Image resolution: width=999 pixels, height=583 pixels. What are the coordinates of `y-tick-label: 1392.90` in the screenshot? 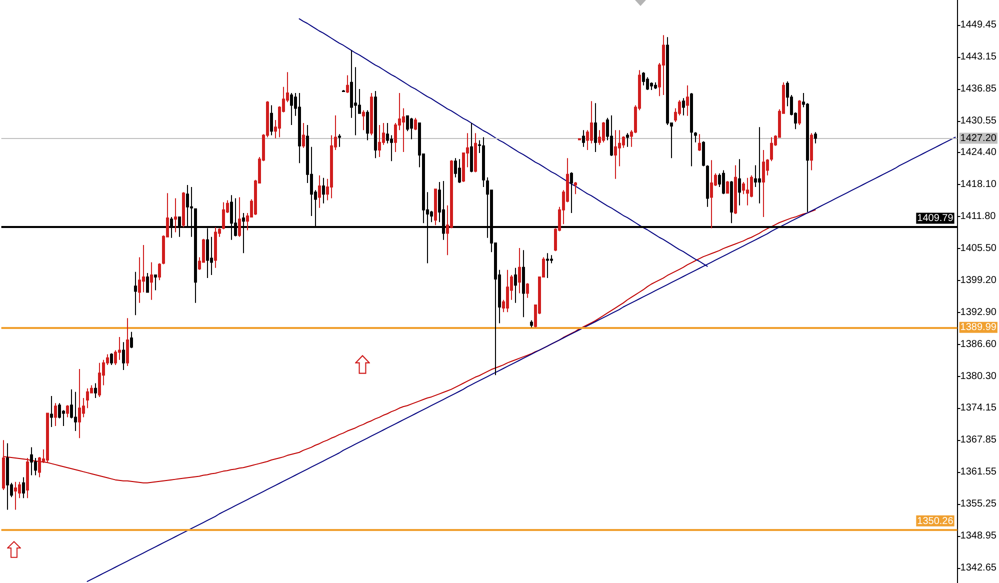 It's located at (978, 312).